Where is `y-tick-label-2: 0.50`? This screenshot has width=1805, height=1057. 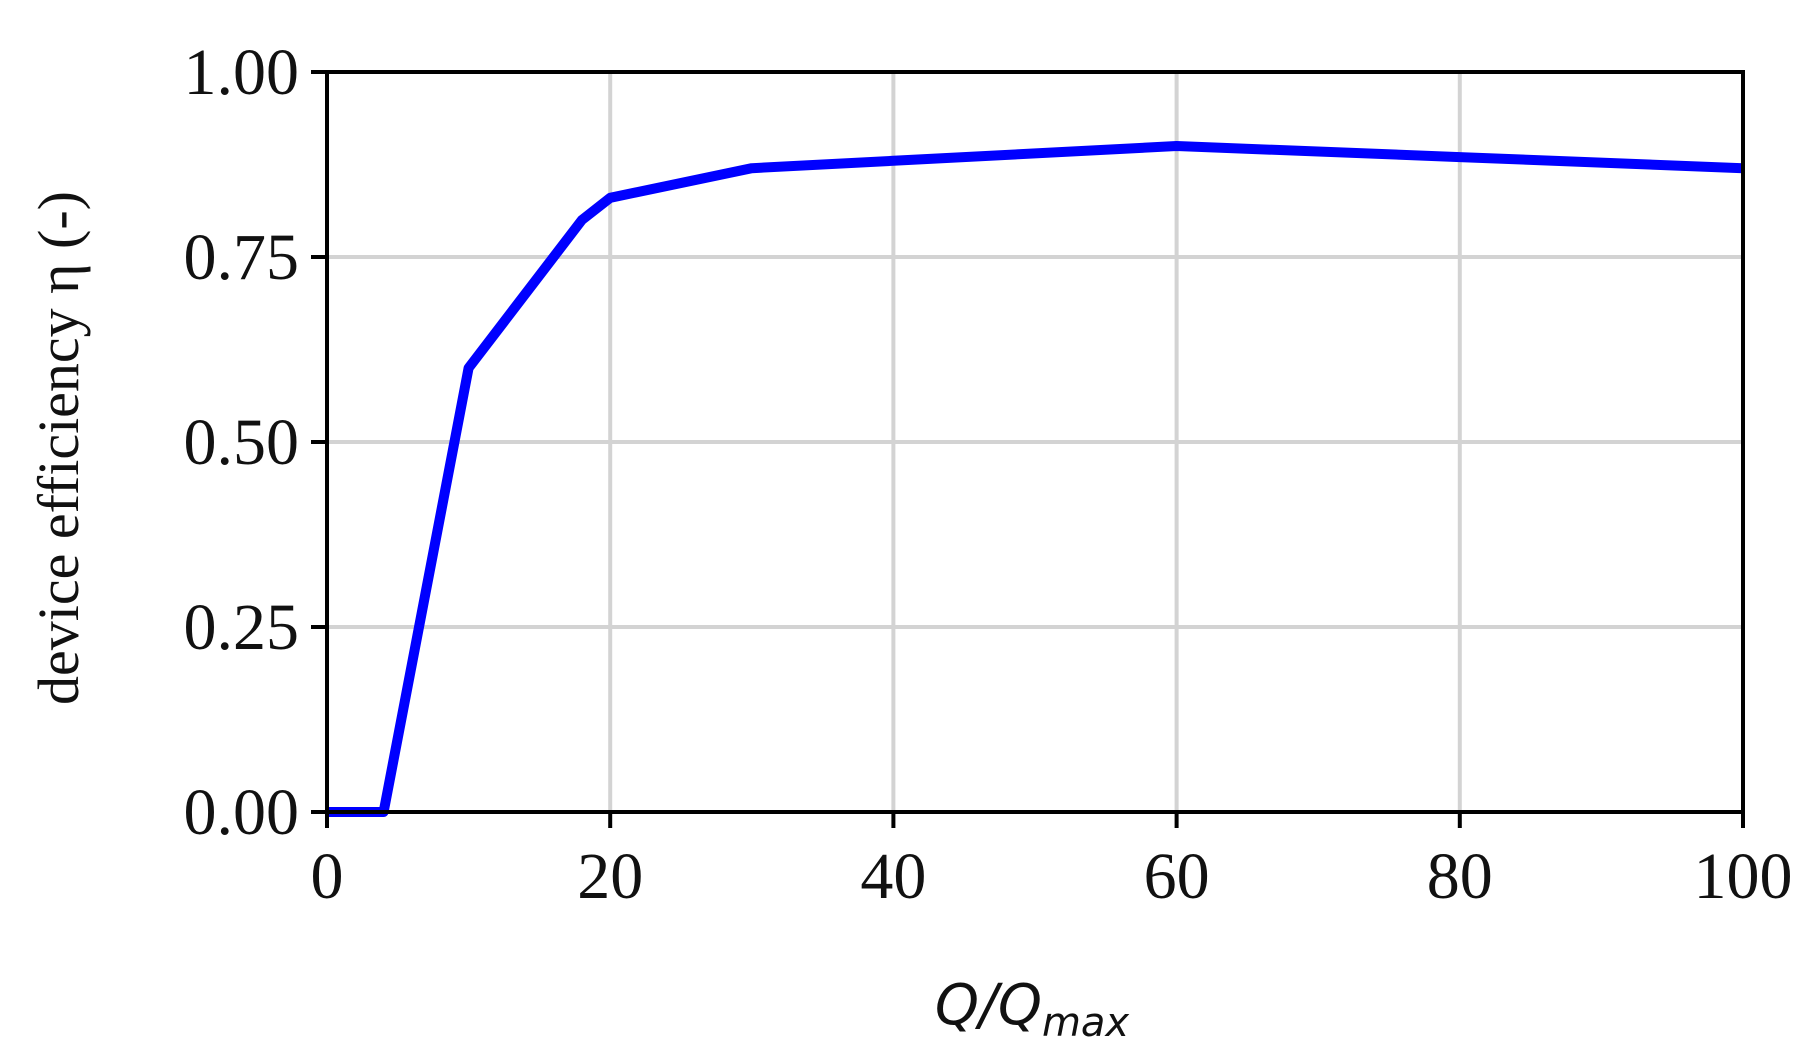
y-tick-label-2: 0.50 is located at coordinates (242, 442).